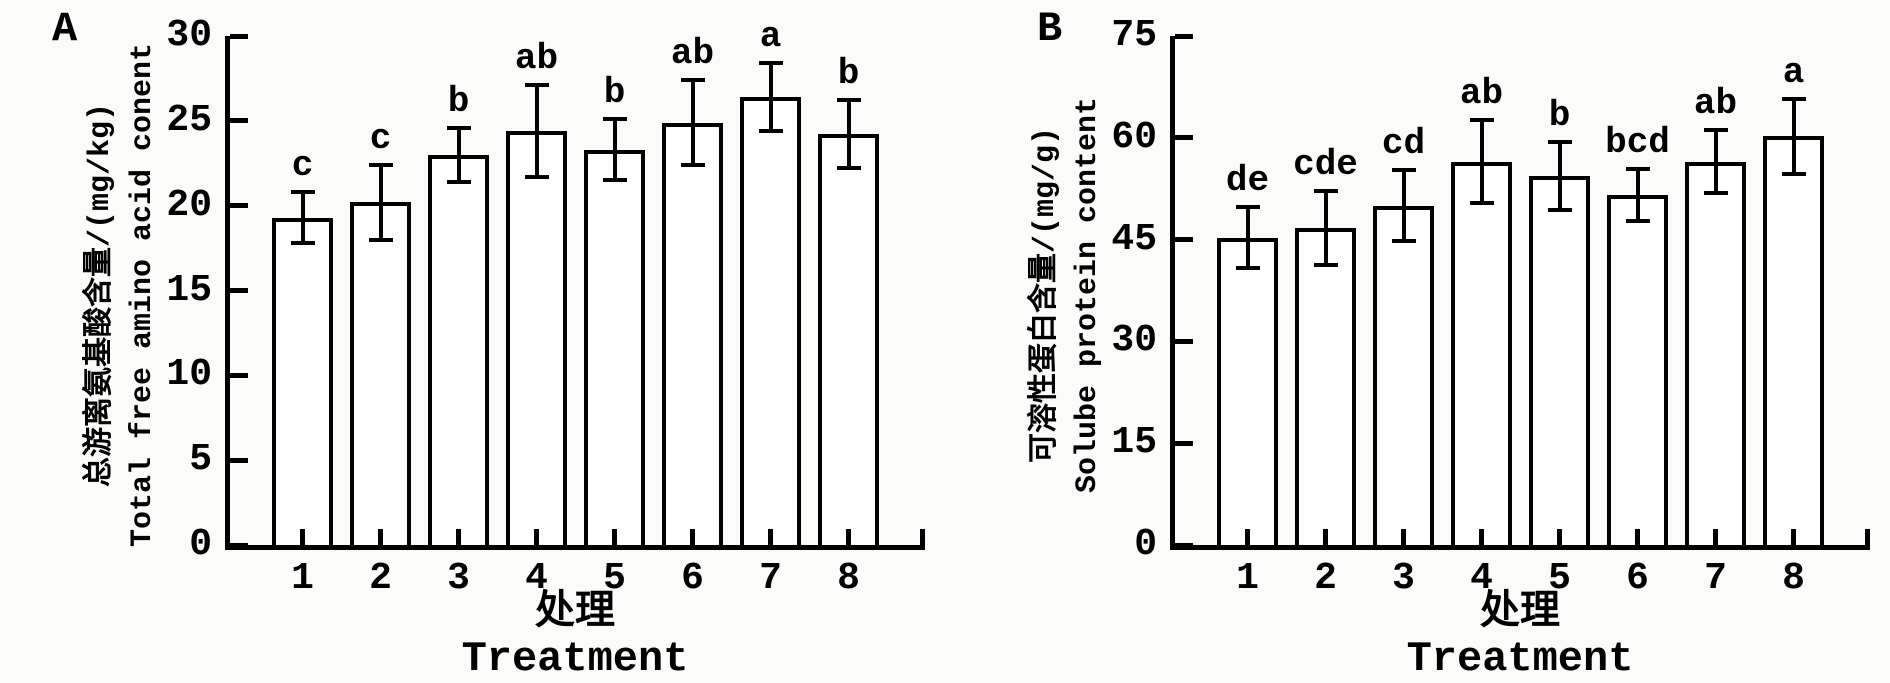  I want to click on y-tick-label: 60, so click(1134, 137).